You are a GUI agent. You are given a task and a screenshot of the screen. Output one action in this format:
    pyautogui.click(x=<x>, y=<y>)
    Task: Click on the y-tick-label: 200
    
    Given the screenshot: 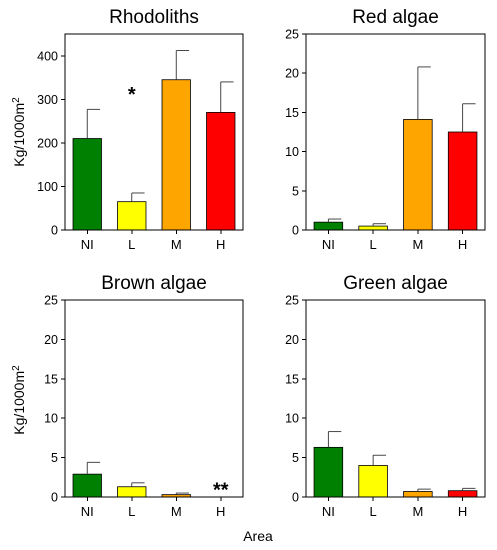 What is the action you would take?
    pyautogui.click(x=47, y=143)
    